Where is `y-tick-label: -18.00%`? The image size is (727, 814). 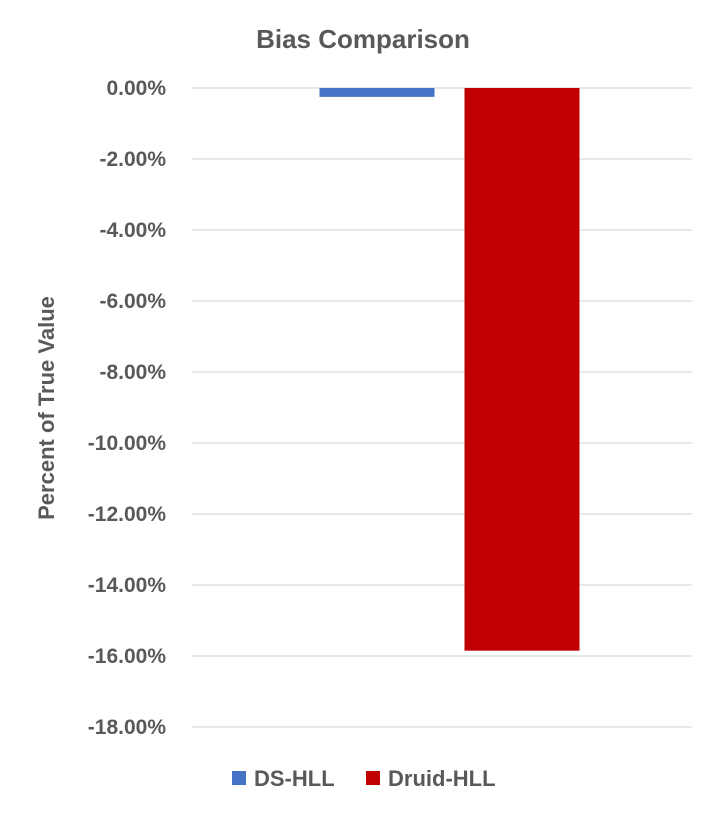
y-tick-label: -18.00% is located at coordinates (127, 727).